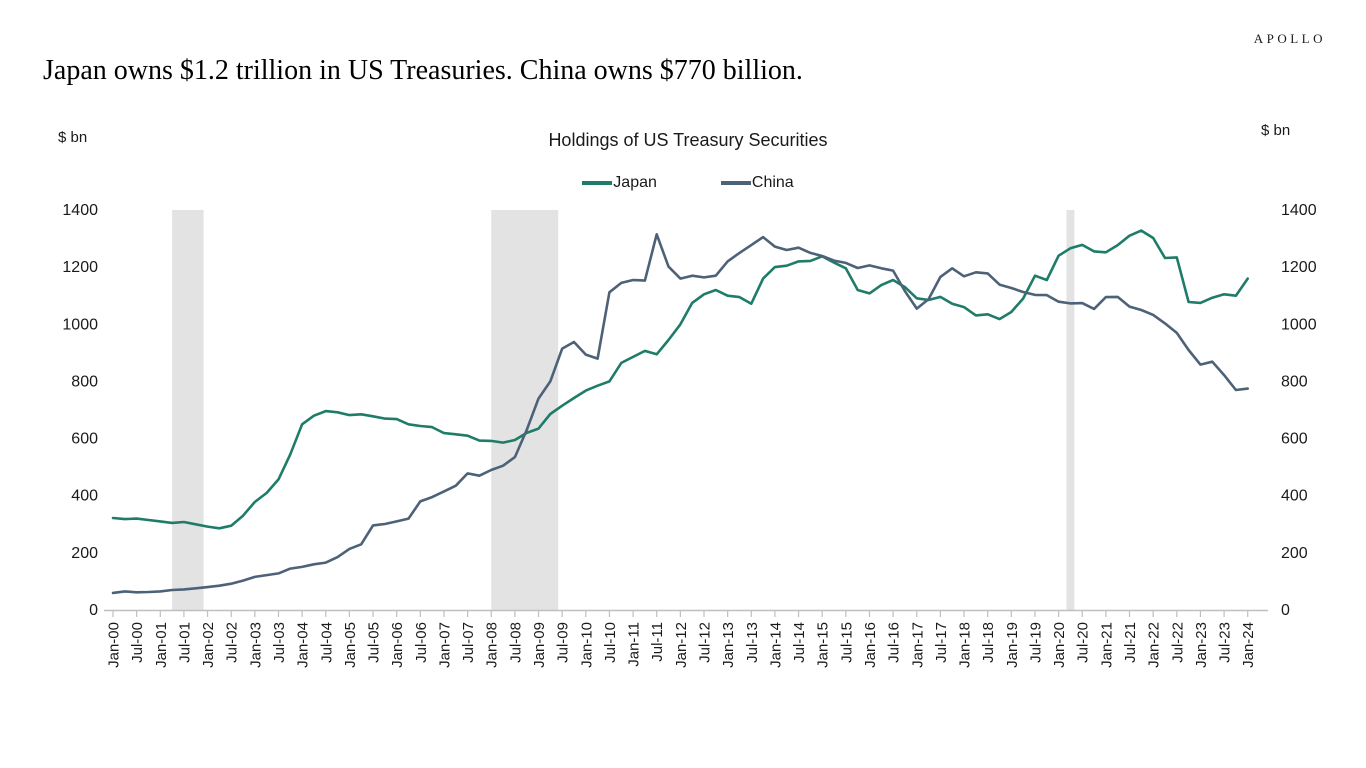 The image size is (1366, 768). Describe the element at coordinates (965, 645) in the screenshot. I see `x-tick-label: Jan-18` at that location.